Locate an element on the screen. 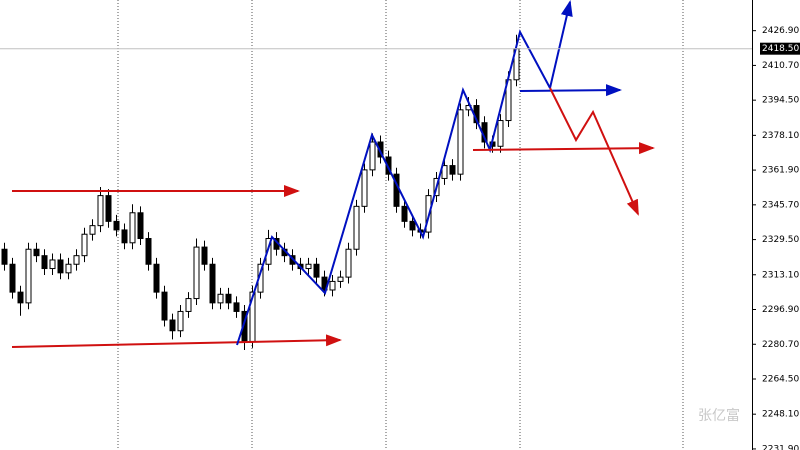 The width and height of the screenshot is (800, 450). watermark: 张亿富 is located at coordinates (719, 415).